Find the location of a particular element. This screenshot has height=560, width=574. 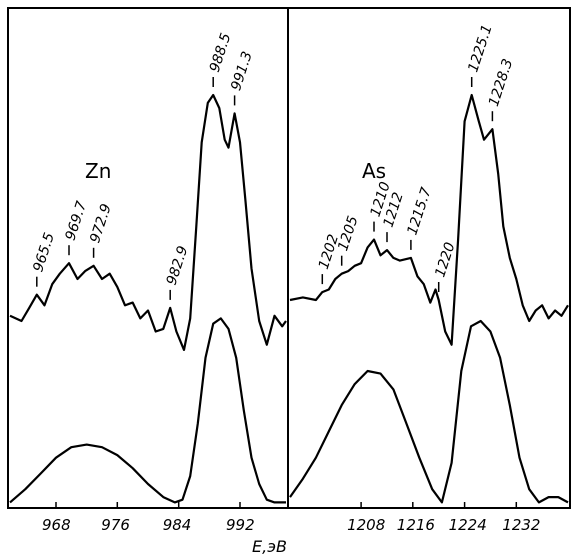

as-x-tick-label-2: 1224 is located at coordinates (468, 525).